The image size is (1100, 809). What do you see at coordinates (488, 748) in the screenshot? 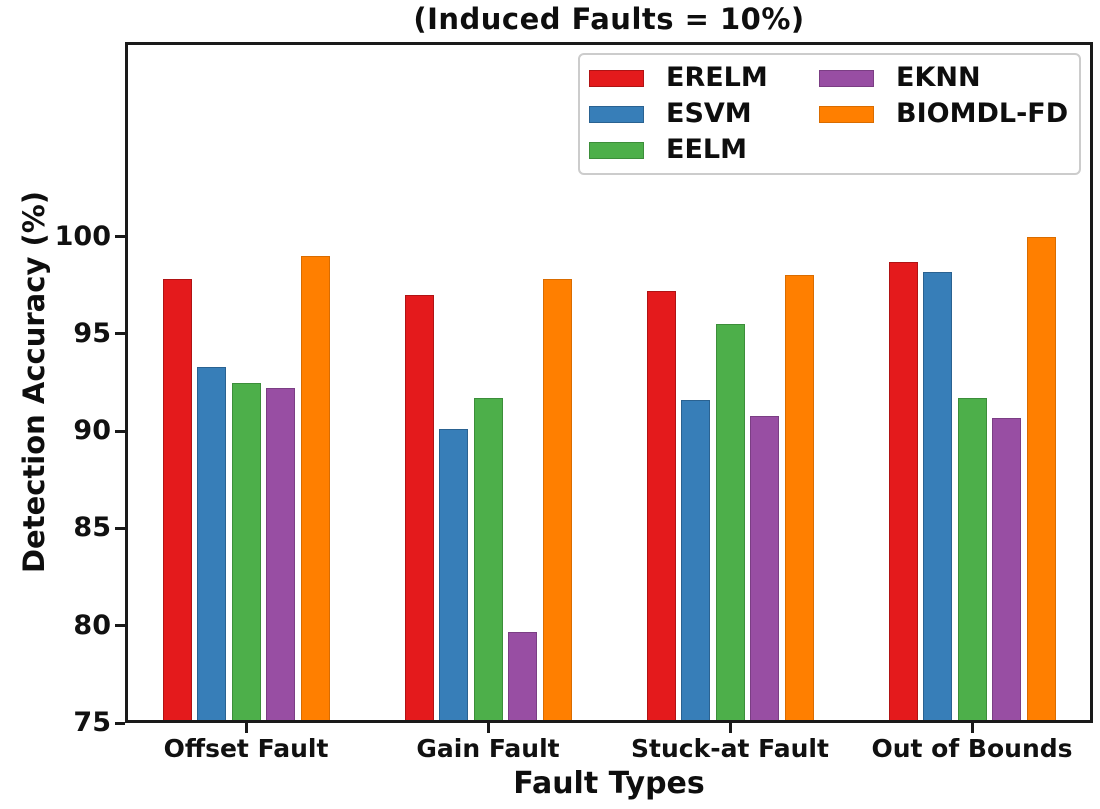
I see `x-tick-label: Gain Fault` at bounding box center [488, 748].